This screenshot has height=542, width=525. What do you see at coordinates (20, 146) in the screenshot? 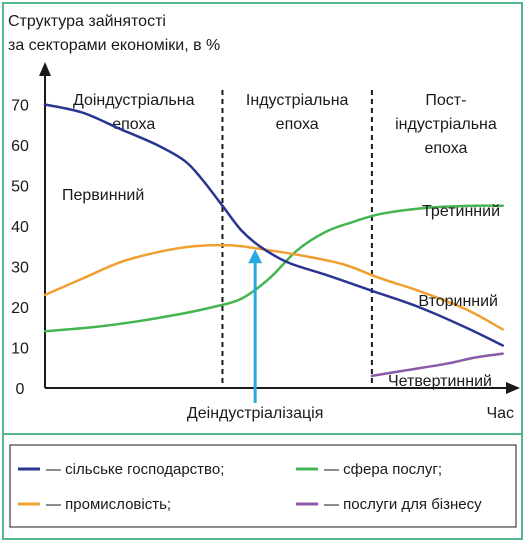
I see `y-tick-label: 60` at bounding box center [20, 146].